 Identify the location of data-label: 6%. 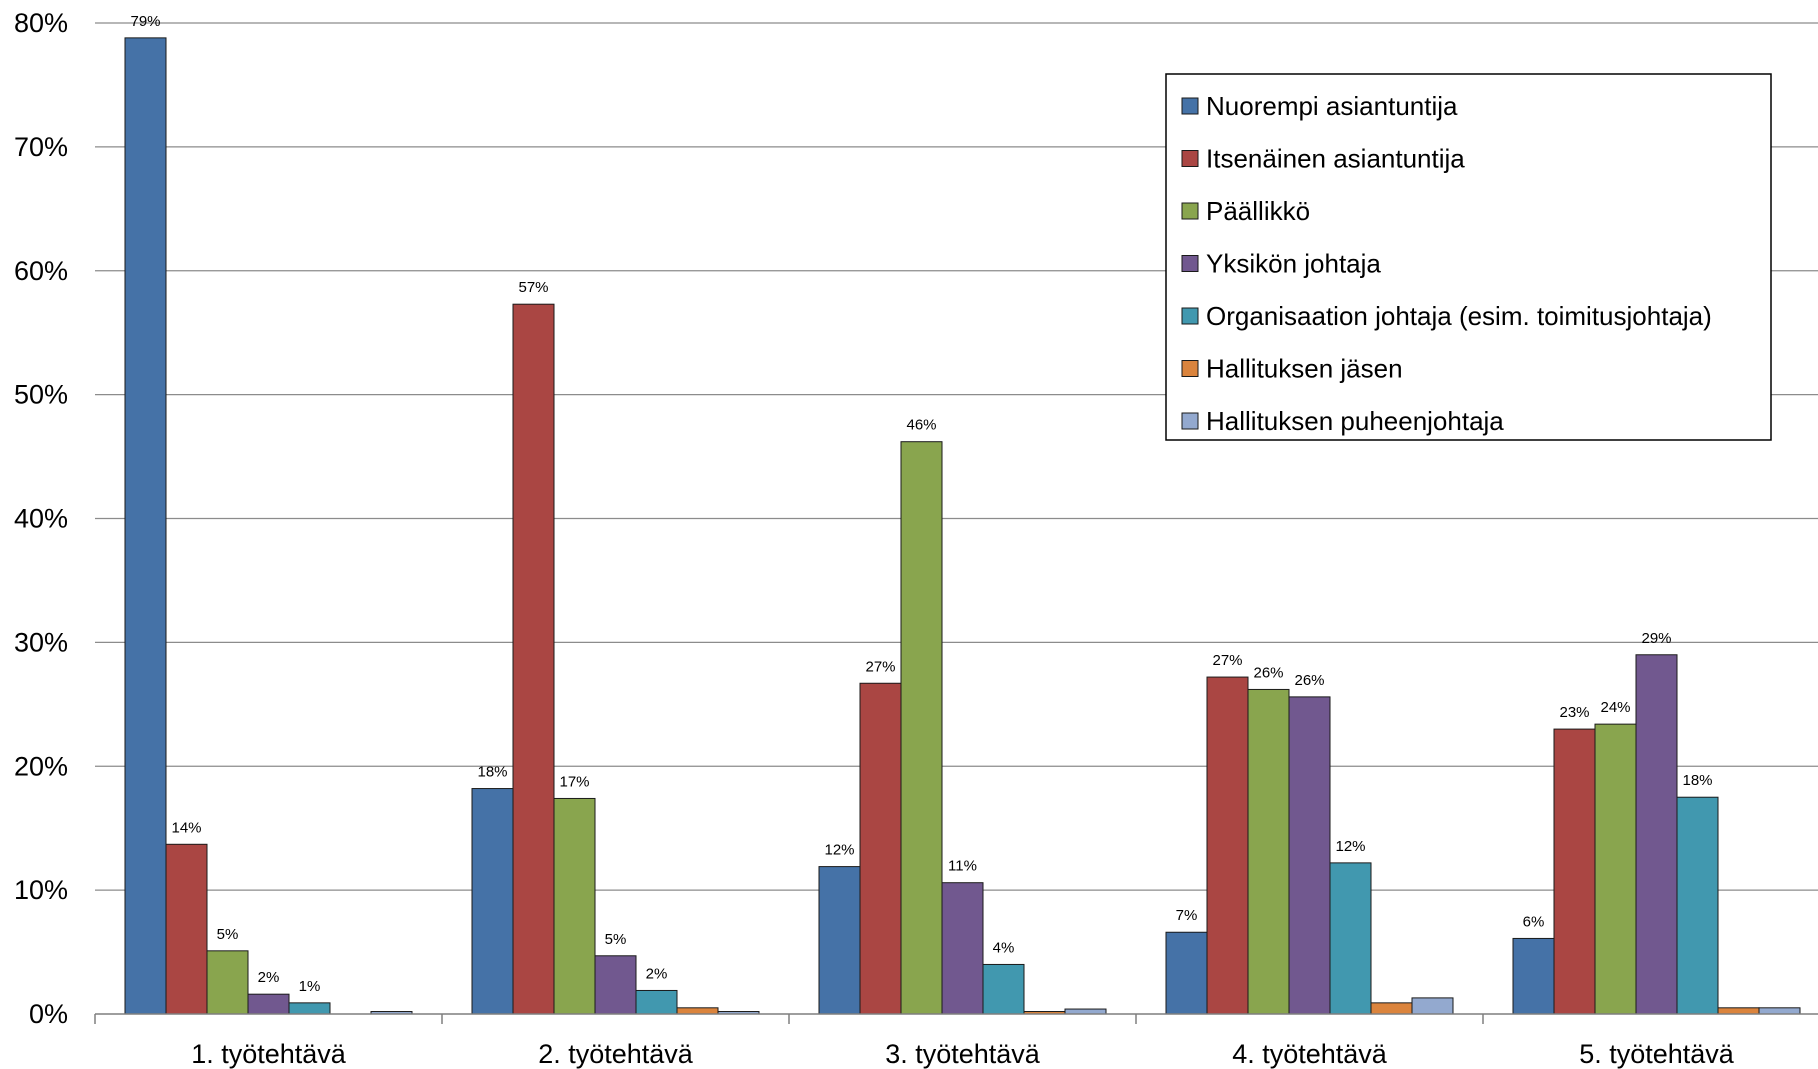
(1534, 921).